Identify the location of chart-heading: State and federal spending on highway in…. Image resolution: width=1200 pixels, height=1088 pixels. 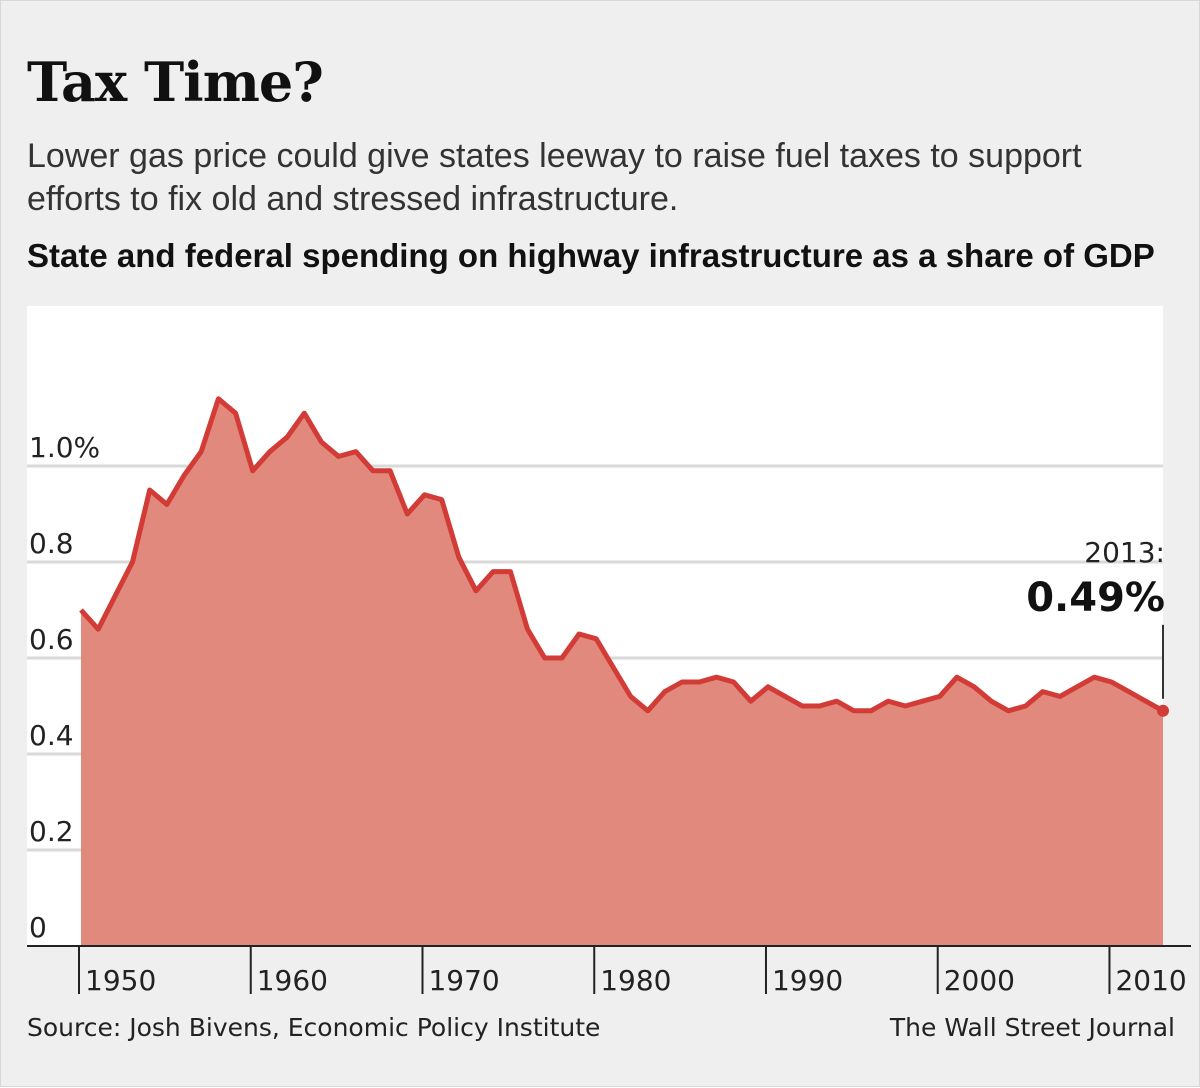
(591, 255).